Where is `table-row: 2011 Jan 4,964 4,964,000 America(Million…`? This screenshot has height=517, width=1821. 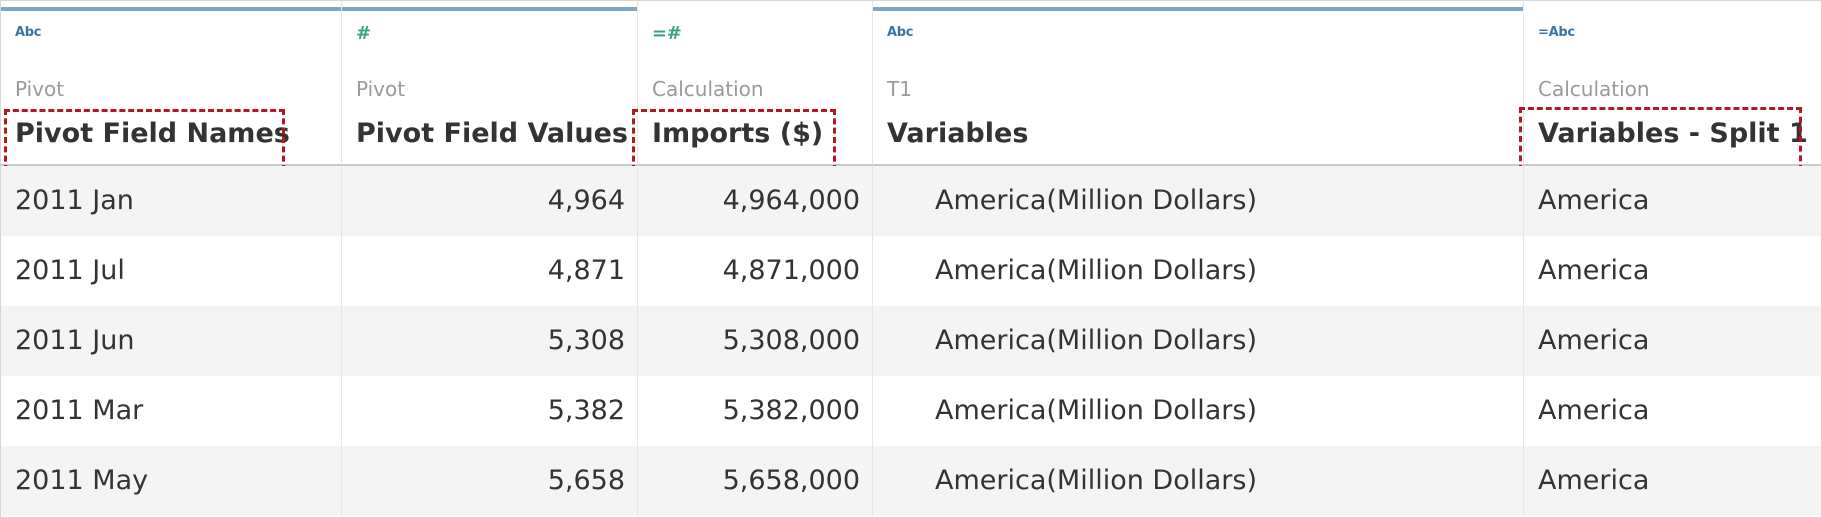 table-row: 2011 Jan 4,964 4,964,000 America(Million… is located at coordinates (911, 201).